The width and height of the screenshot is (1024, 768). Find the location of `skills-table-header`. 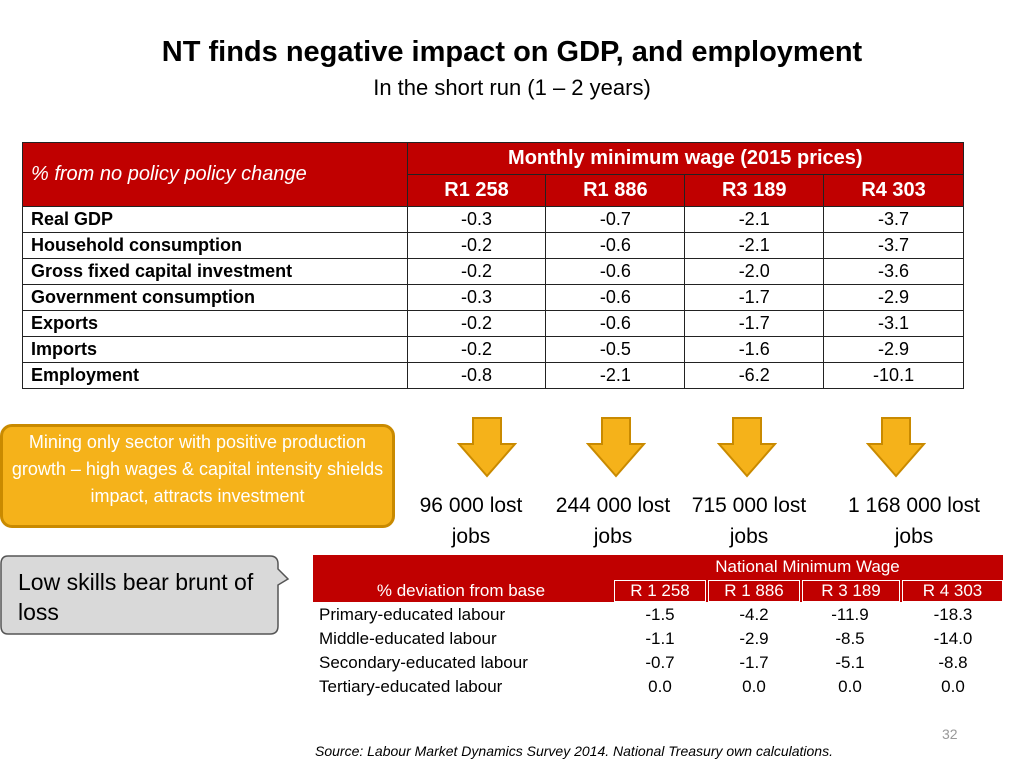

skills-table-header is located at coordinates (658, 578).